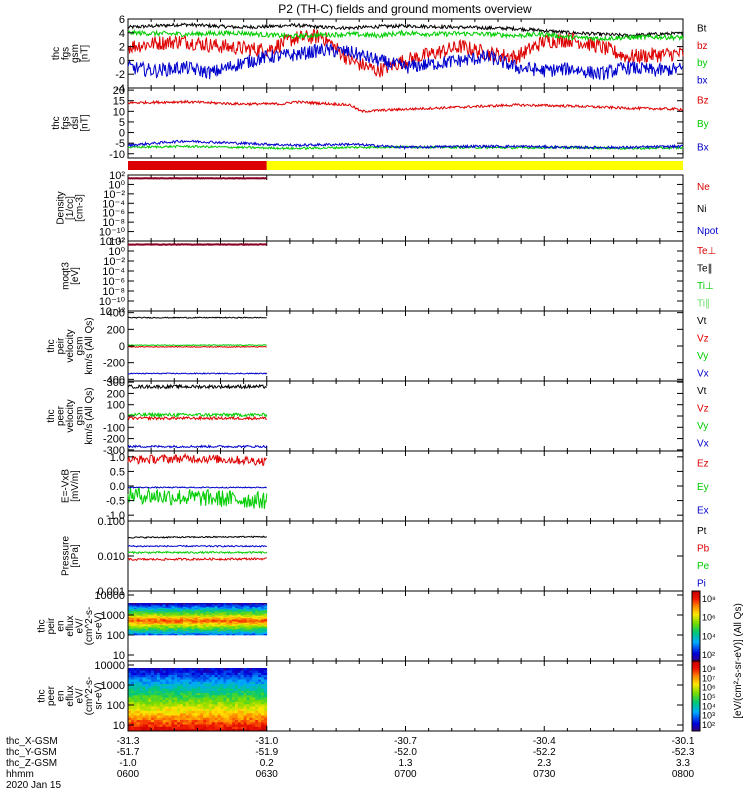 The height and width of the screenshot is (800, 750). What do you see at coordinates (31, 763) in the screenshot?
I see `ephemeris-label: thc_Z-GSM` at bounding box center [31, 763].